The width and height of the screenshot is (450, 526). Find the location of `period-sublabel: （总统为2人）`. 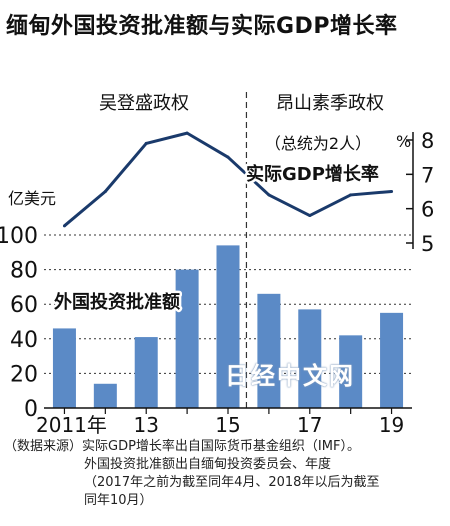

period-sublabel: （总统为2人） is located at coordinates (318, 143).